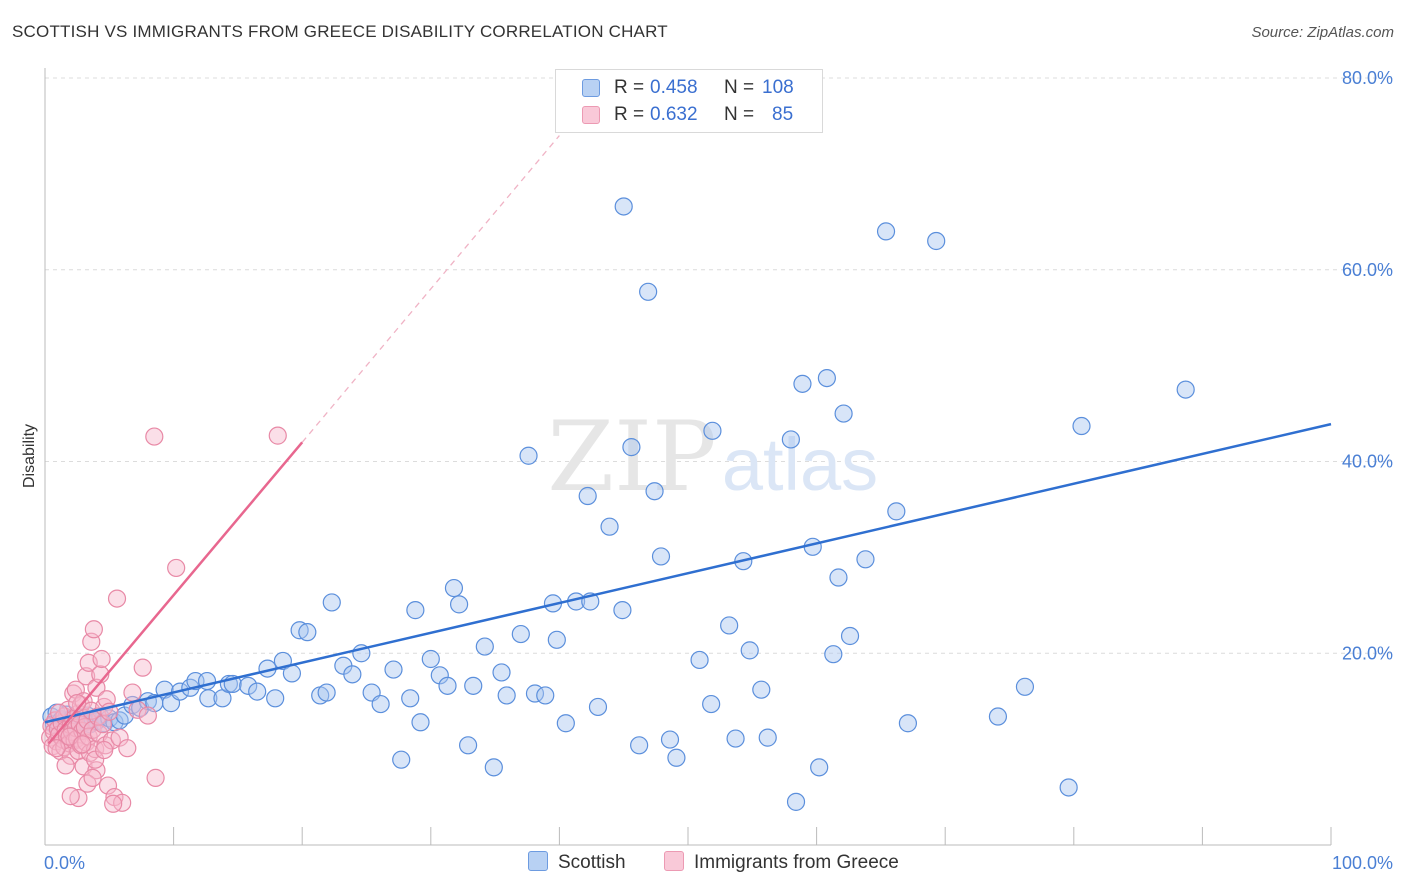 The image size is (1406, 892). What do you see at coordinates (783, 114) in the screenshot?
I see `legend-n-value: 85` at bounding box center [783, 114].